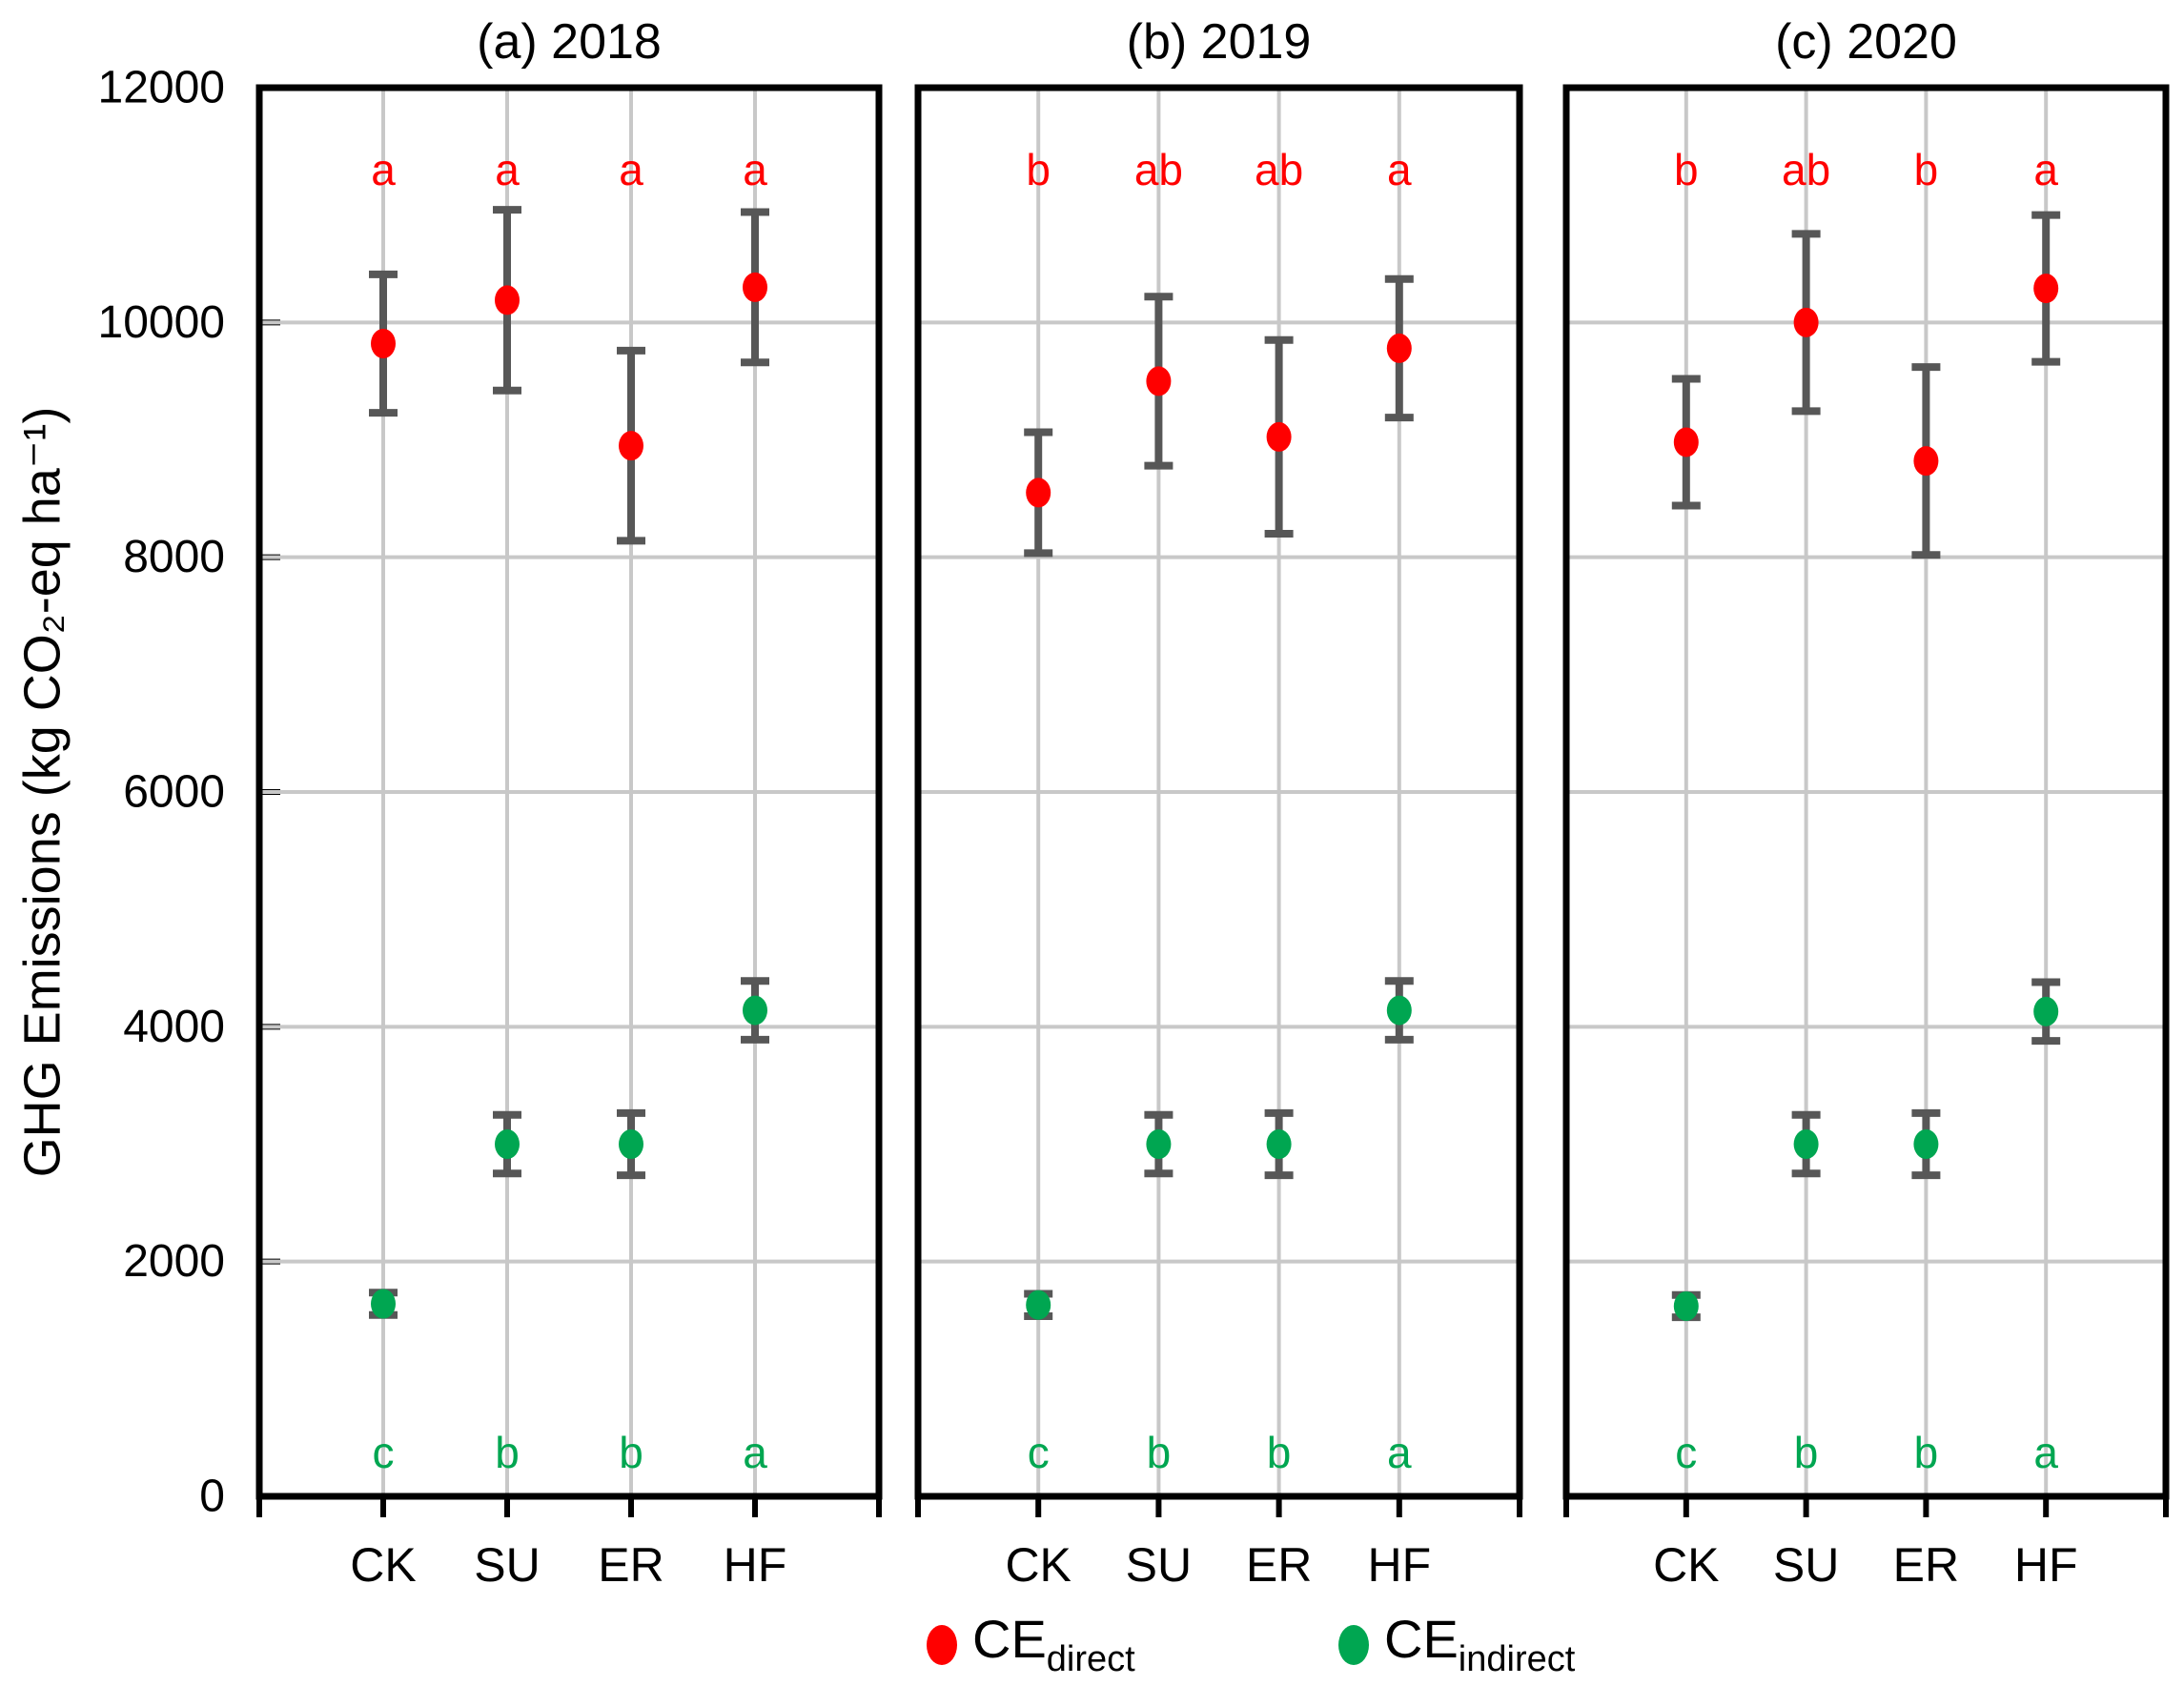 The image size is (2184, 1706). What do you see at coordinates (942, 1645) in the screenshot?
I see `ce-direct-marker-icon` at bounding box center [942, 1645].